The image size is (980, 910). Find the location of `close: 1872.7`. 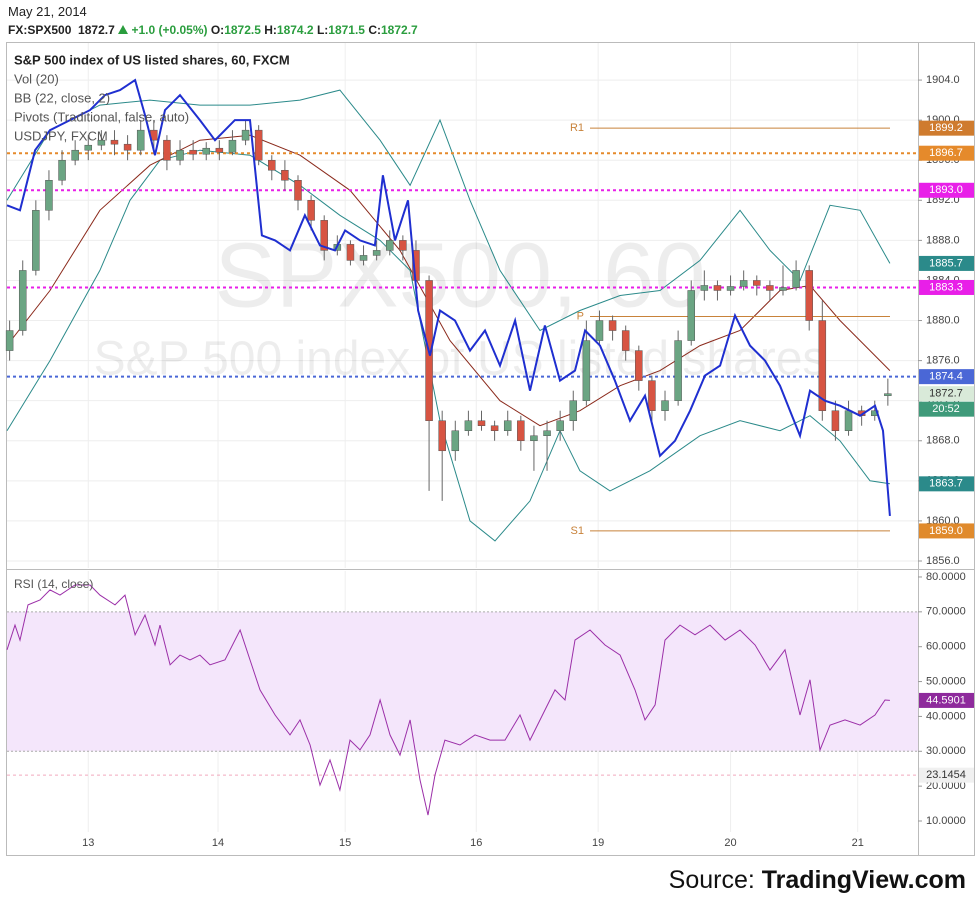

close: 1872.7 is located at coordinates (399, 30).